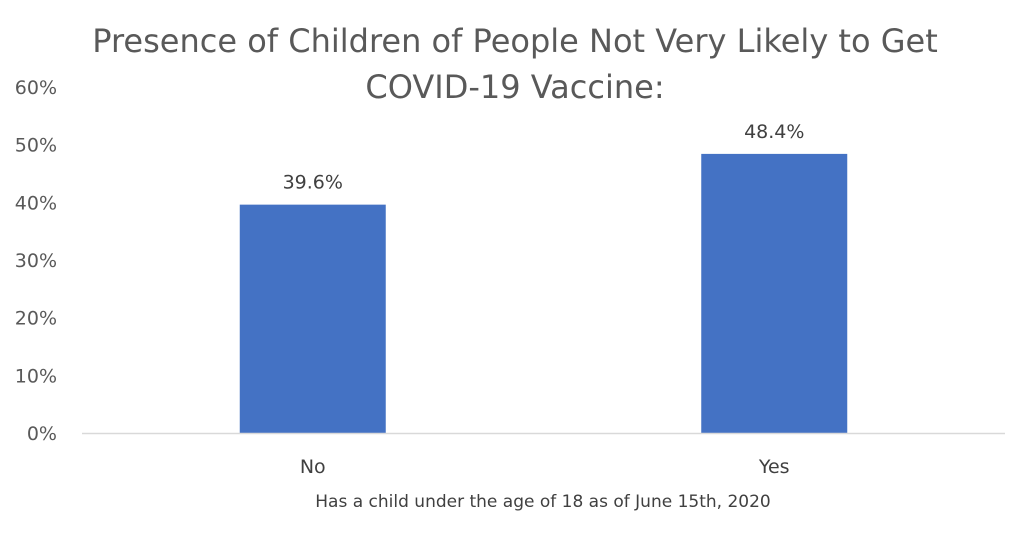  What do you see at coordinates (42, 434) in the screenshot?
I see `y-tick-label: 0%` at bounding box center [42, 434].